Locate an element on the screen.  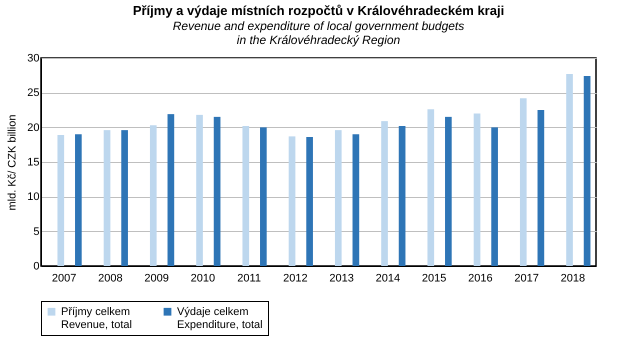
x-tick-label: 2008 is located at coordinates (110, 278).